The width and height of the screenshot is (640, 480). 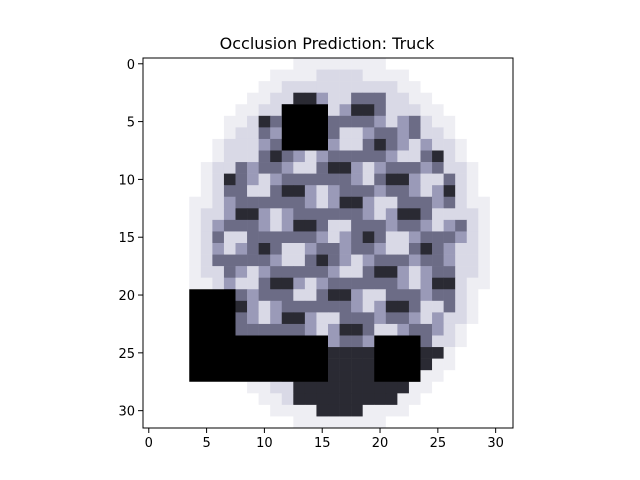 What do you see at coordinates (126, 412) in the screenshot?
I see `y-tick-label: 30` at bounding box center [126, 412].